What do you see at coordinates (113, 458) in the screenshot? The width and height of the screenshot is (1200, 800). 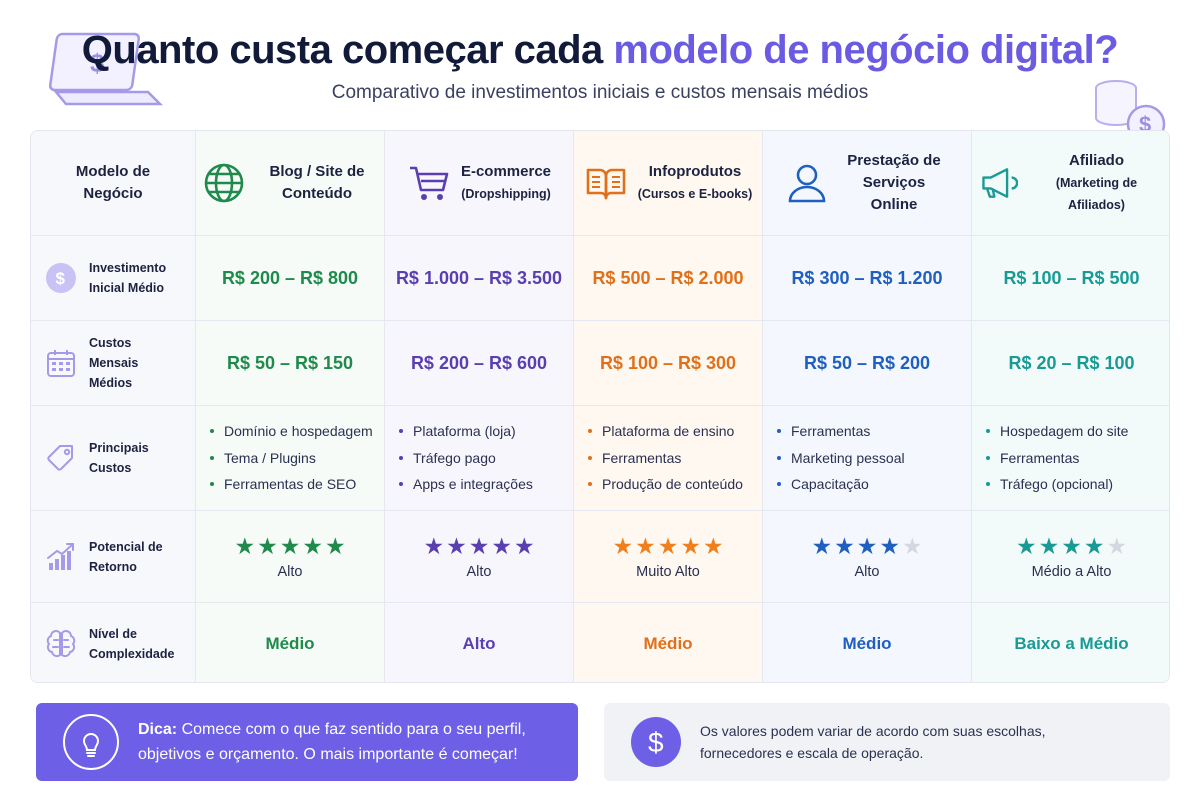 I see `row-label-costs: Principais Custos` at bounding box center [113, 458].